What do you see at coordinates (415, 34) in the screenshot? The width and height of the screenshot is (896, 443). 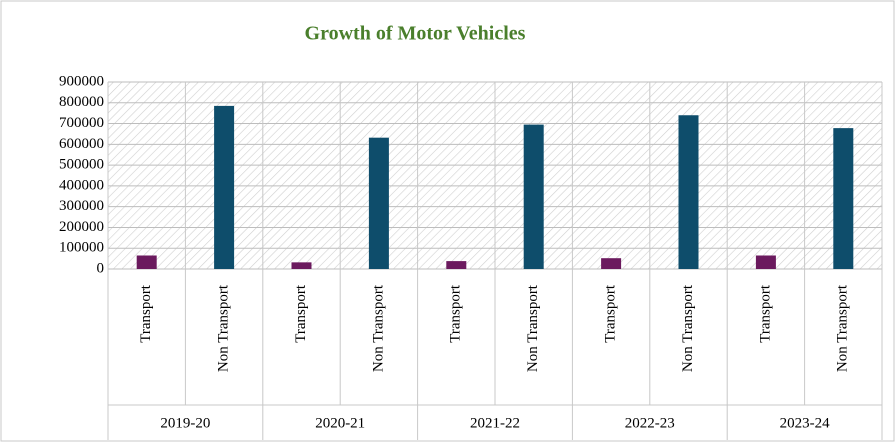 I see `chart-title: Growth of Motor Vehicles` at bounding box center [415, 34].